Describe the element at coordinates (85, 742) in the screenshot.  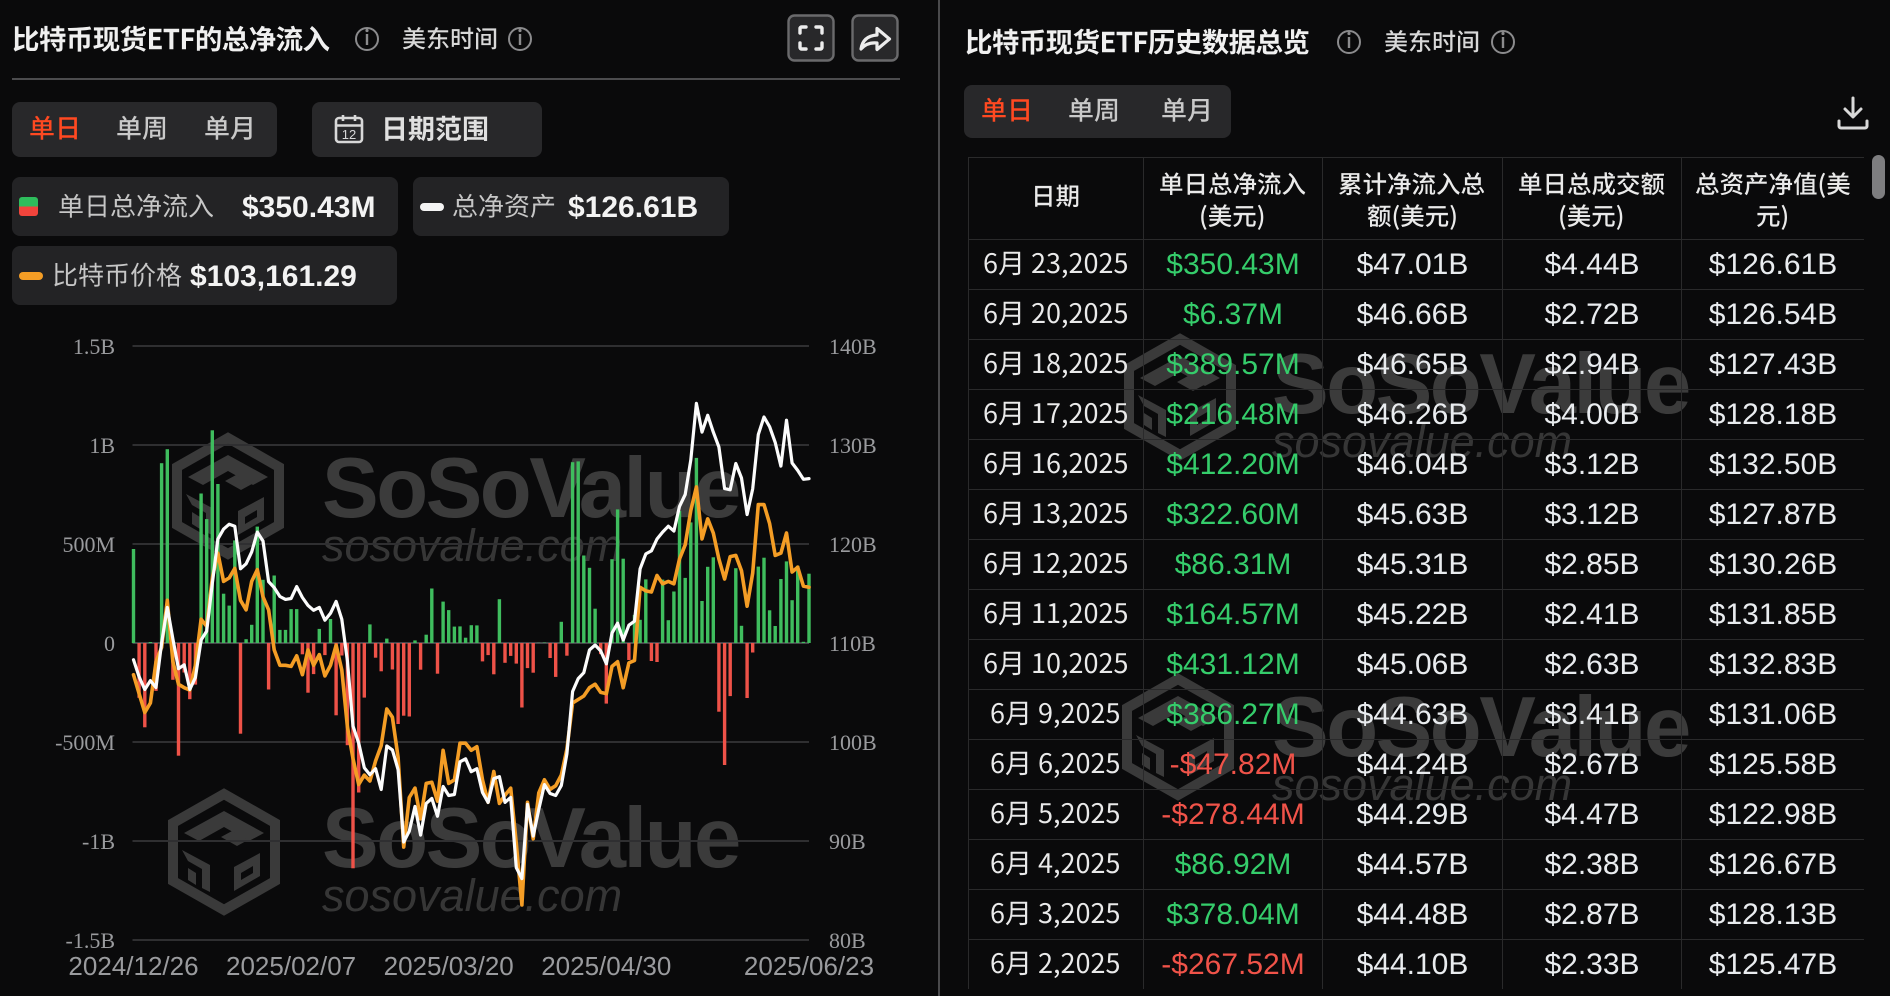
I see `svg-text: -500M` at that location.